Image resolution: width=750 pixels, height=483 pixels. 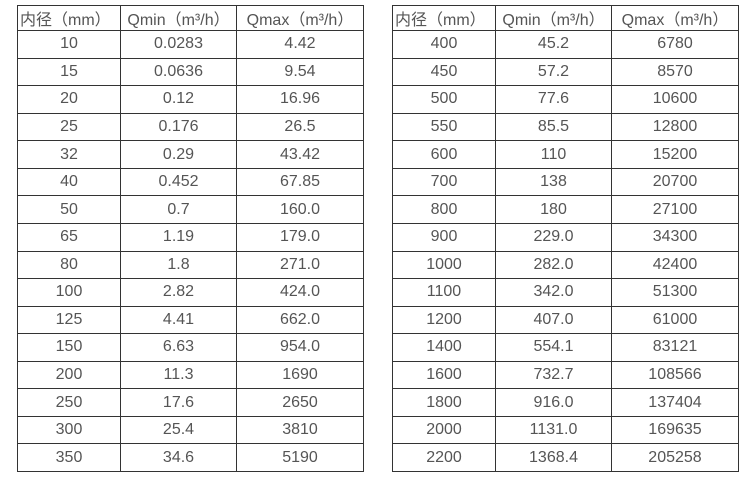 I want to click on table-row: 1600 732.7 108566, so click(x=565, y=375).